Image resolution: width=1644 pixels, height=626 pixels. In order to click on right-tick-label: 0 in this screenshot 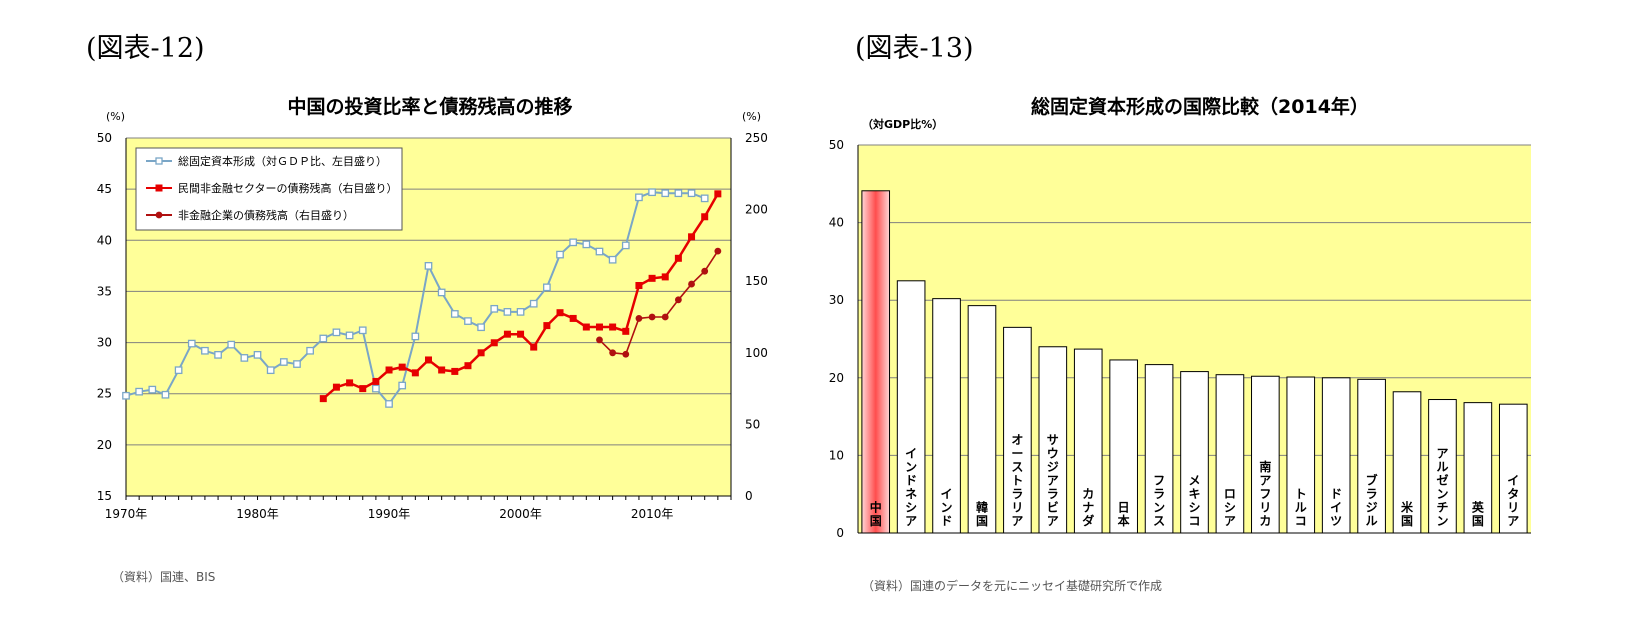, I will do `click(749, 496)`.